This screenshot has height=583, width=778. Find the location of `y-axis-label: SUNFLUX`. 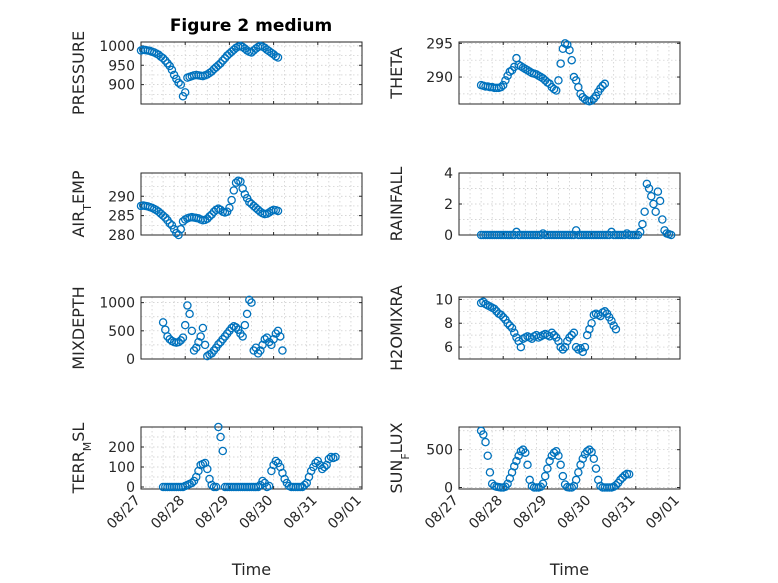

y-axis-label: SUNFLUX is located at coordinates (399, 457).